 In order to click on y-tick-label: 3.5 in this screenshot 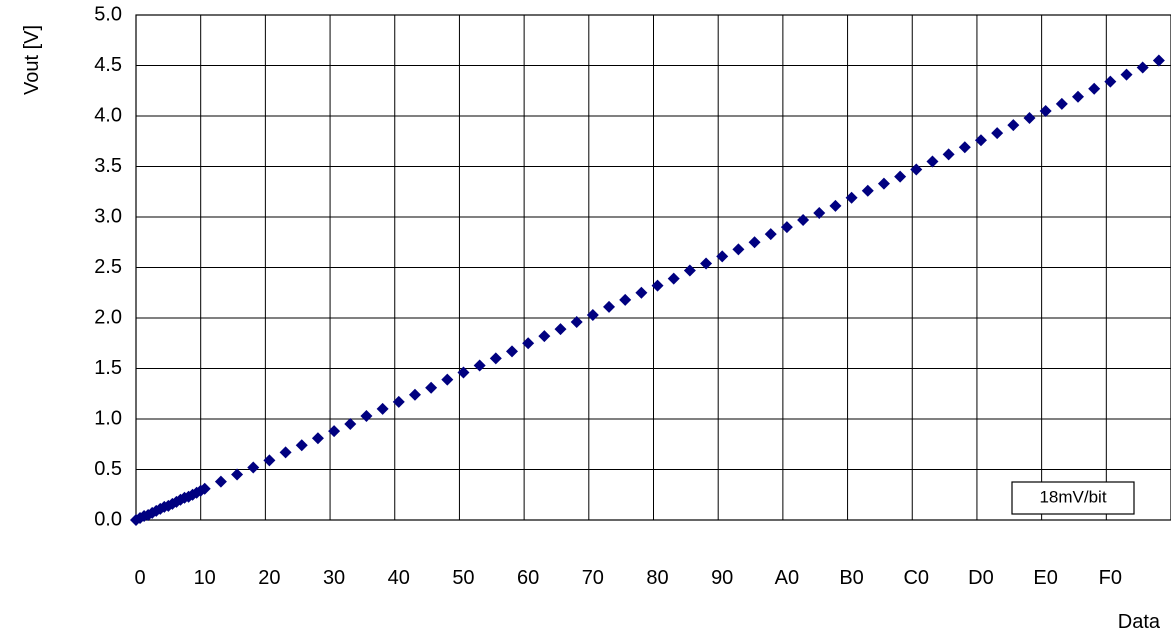, I will do `click(108, 166)`.